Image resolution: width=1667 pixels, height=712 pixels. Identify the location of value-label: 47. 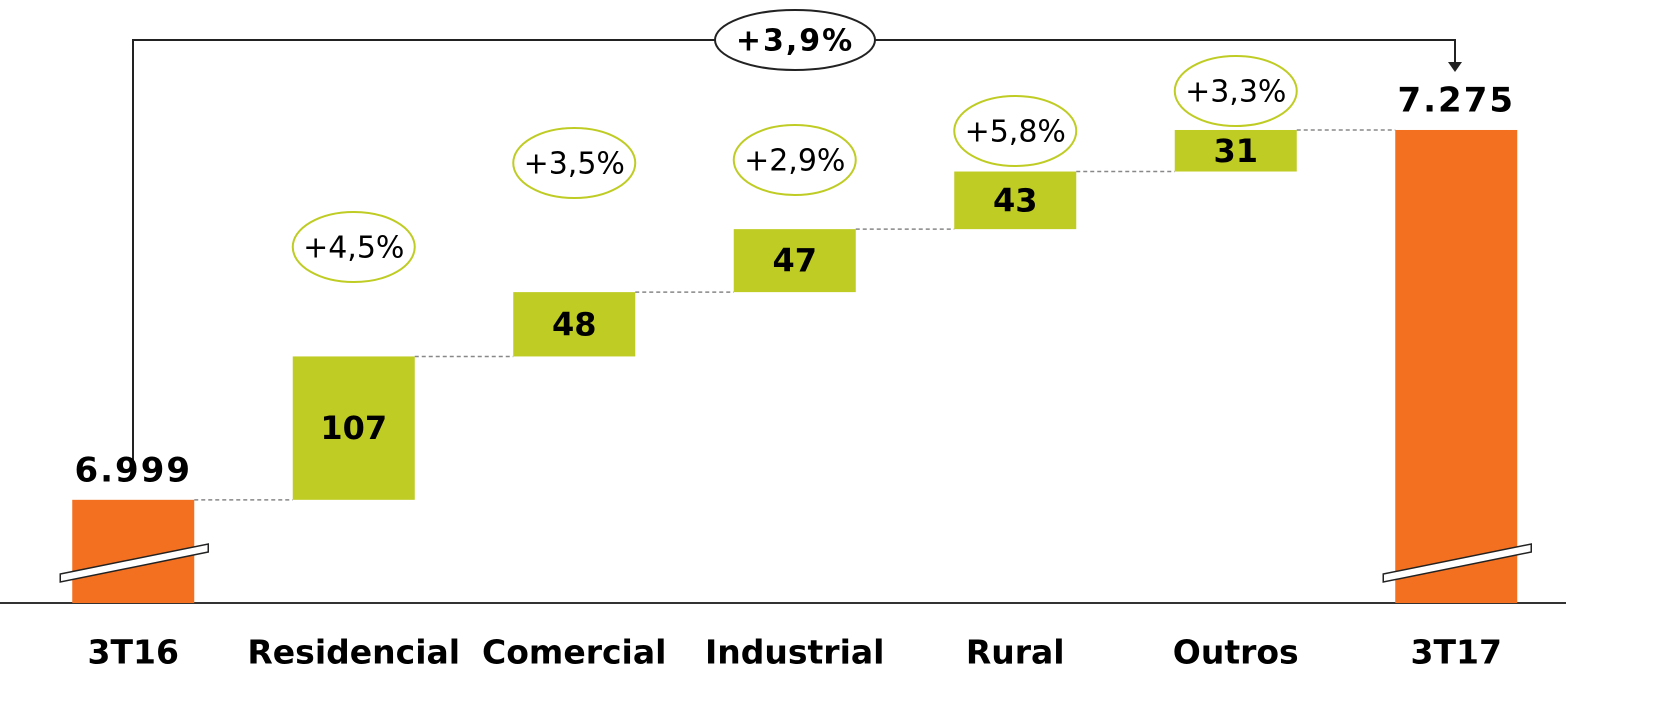
(794, 261).